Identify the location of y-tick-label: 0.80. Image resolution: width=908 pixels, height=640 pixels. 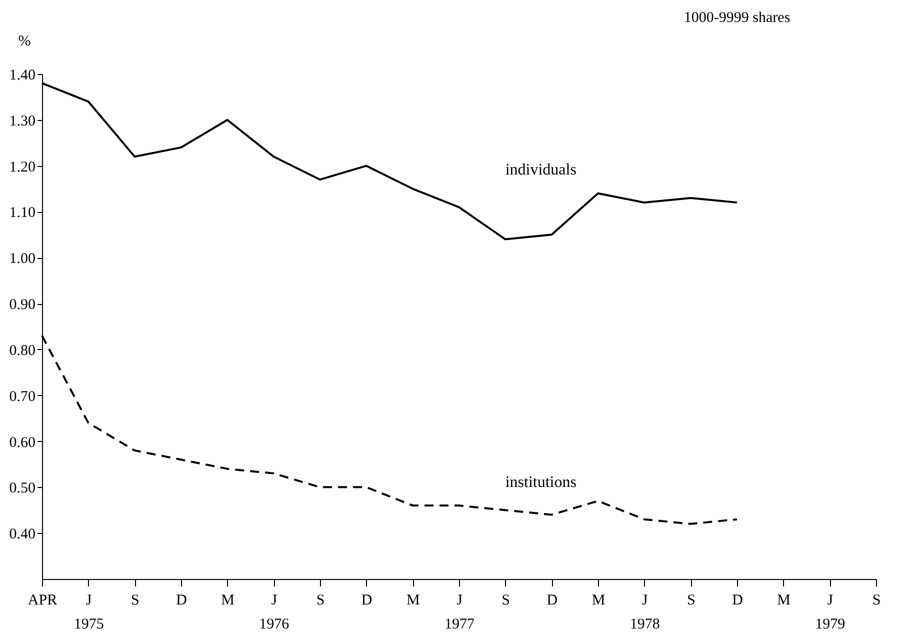
(22, 350).